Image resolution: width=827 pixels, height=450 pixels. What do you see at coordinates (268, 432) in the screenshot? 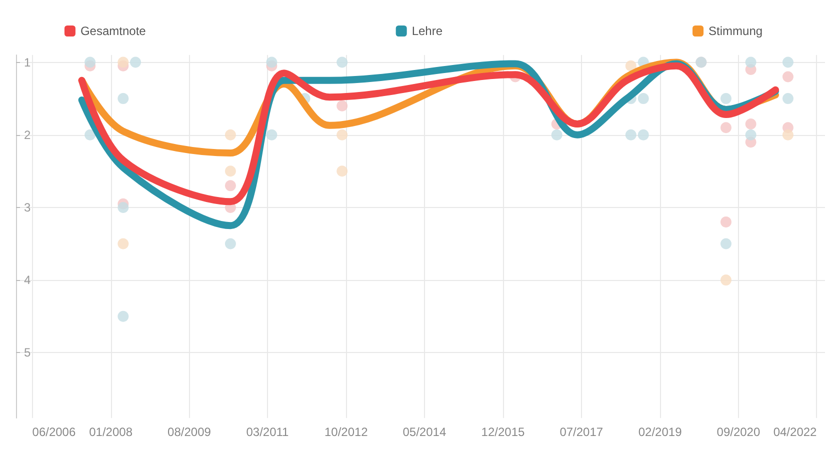
I see `x-tick-label: 03/2011` at bounding box center [268, 432].